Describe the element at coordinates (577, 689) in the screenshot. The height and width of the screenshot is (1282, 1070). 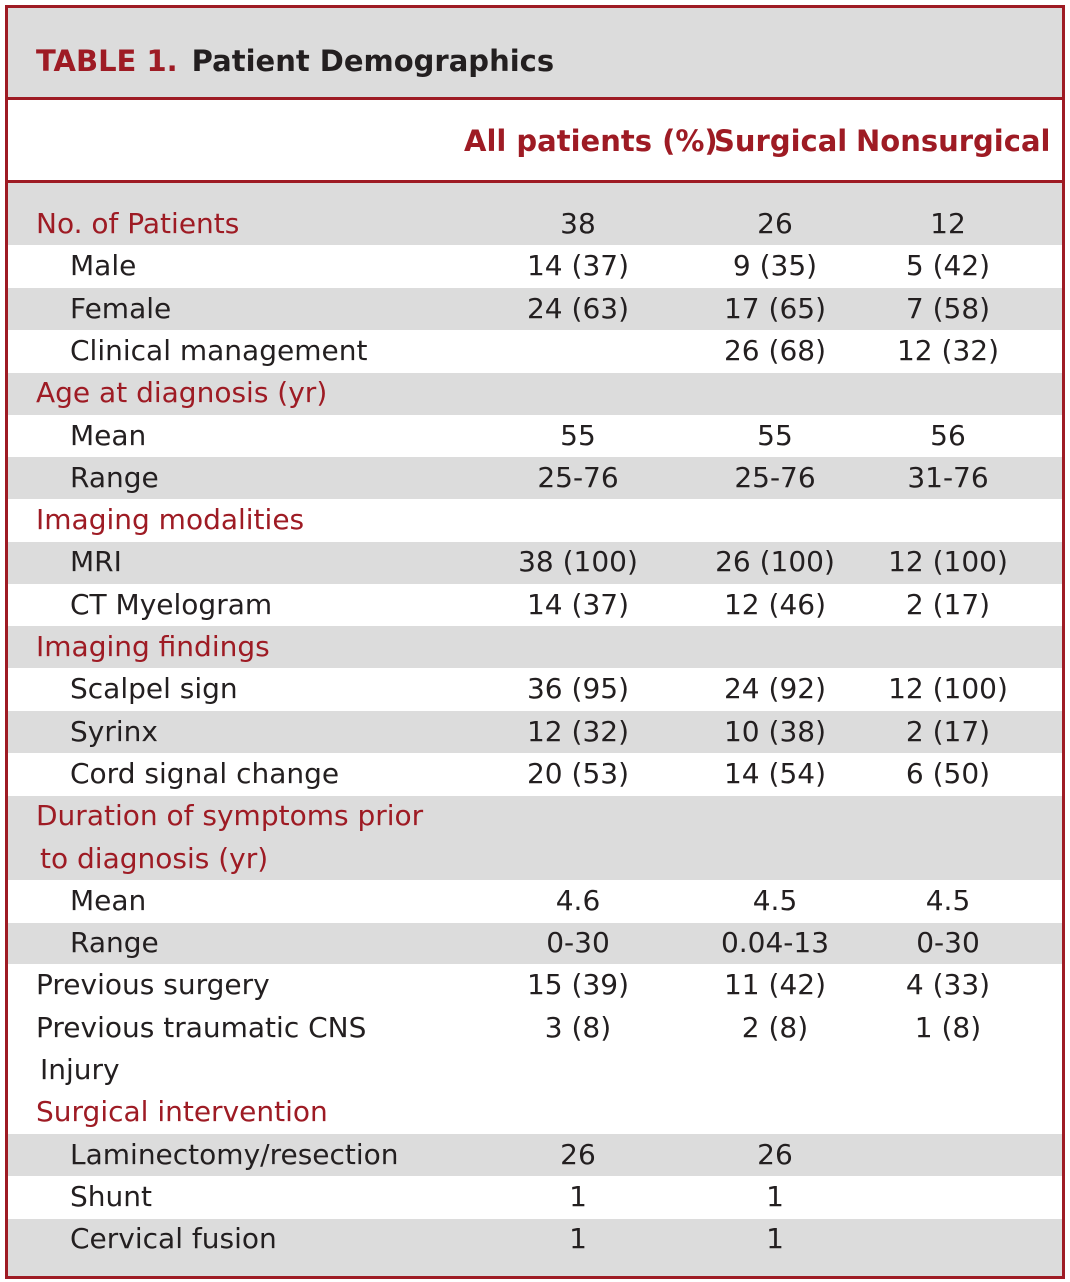
I see `row-value: 36 (95)` at that location.